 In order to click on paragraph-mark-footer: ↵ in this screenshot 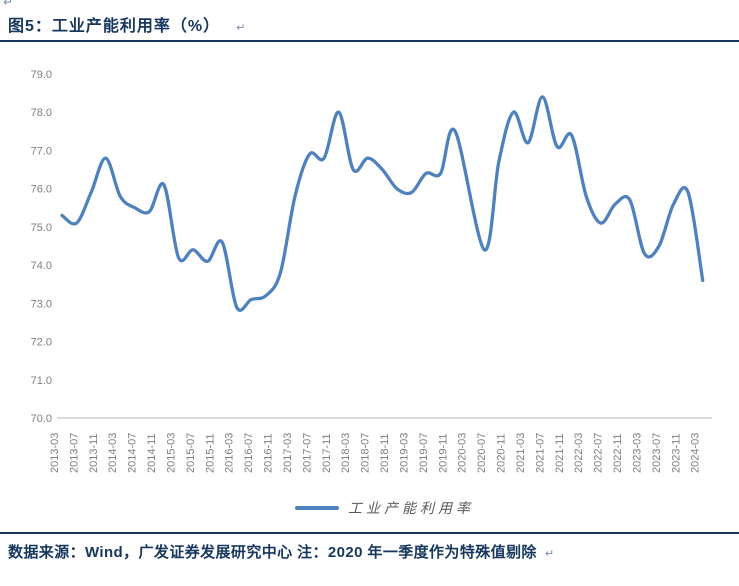, I will do `click(549, 554)`.